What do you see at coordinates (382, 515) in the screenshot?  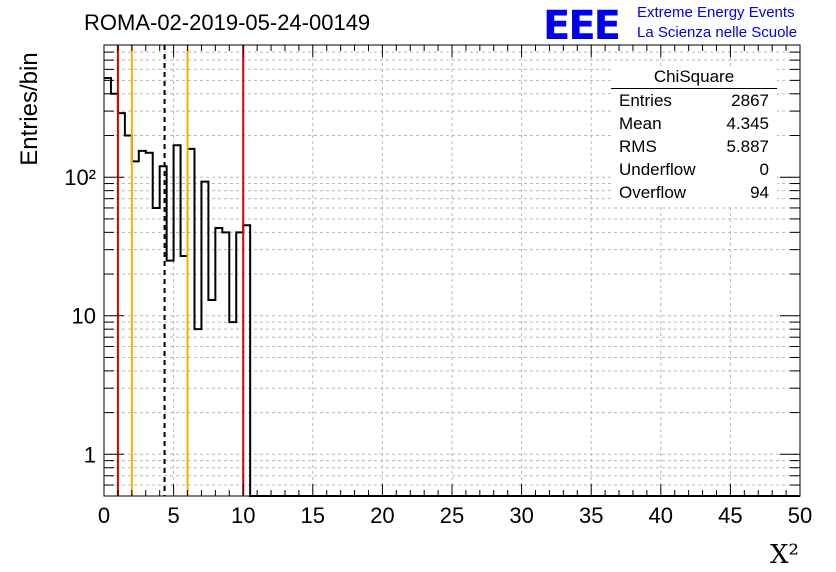 I see `x-tick-label: 20` at bounding box center [382, 515].